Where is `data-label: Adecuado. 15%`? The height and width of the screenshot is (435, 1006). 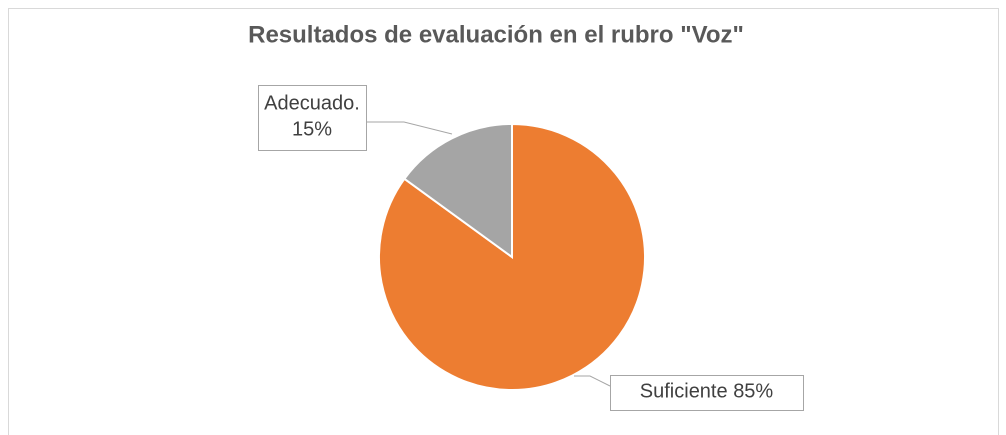 data-label: Adecuado. 15% is located at coordinates (312, 117).